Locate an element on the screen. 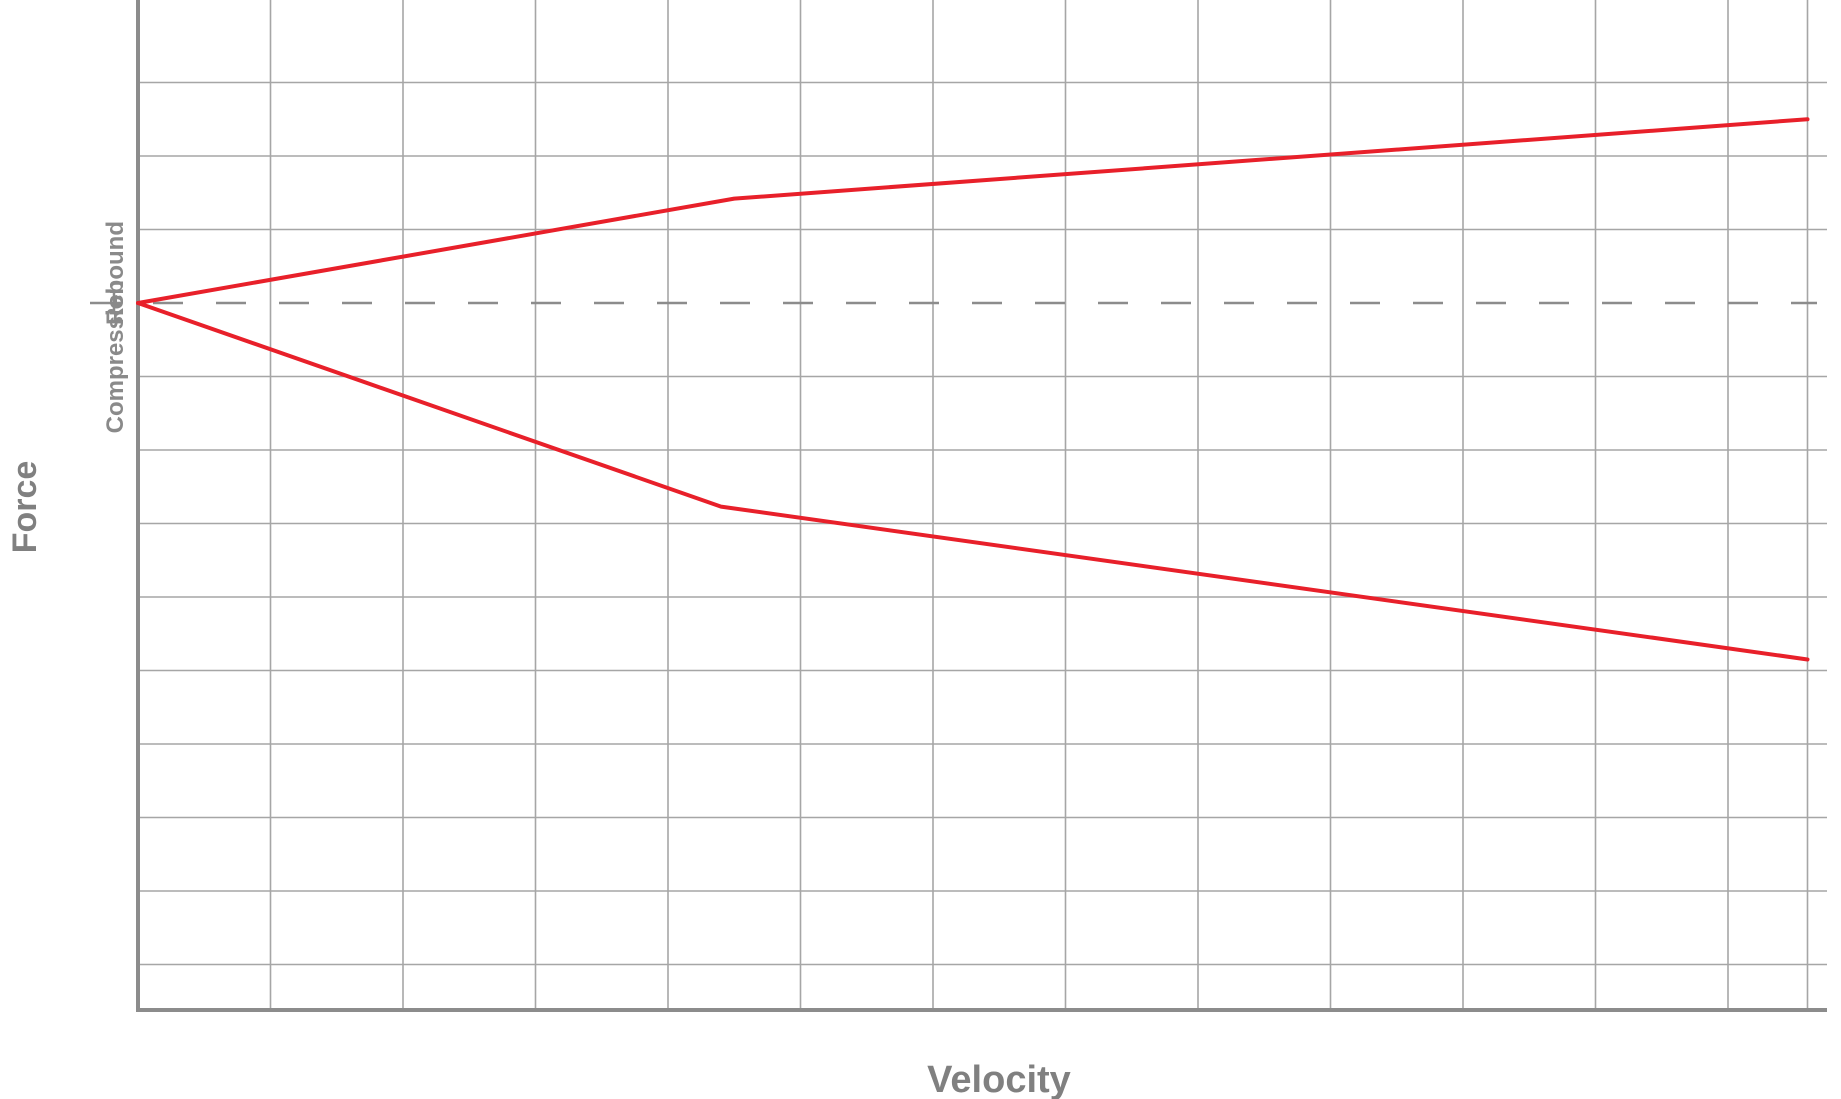 Image resolution: width=1841 pixels, height=1099 pixels. compression-label: Compression is located at coordinates (115, 356).